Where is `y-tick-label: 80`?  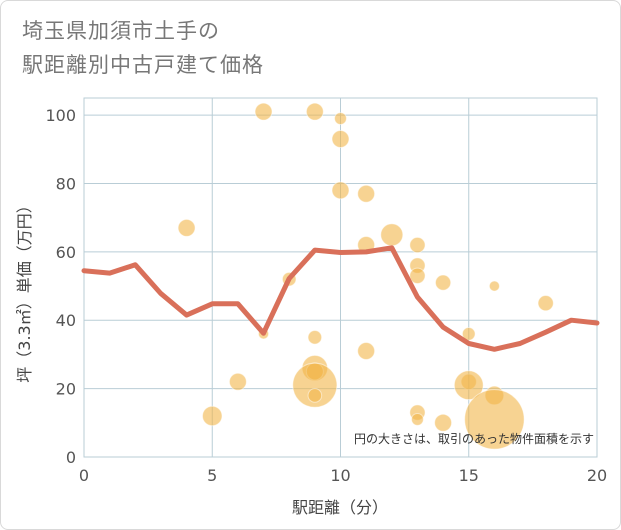 y-tick-label: 80 is located at coordinates (66, 183).